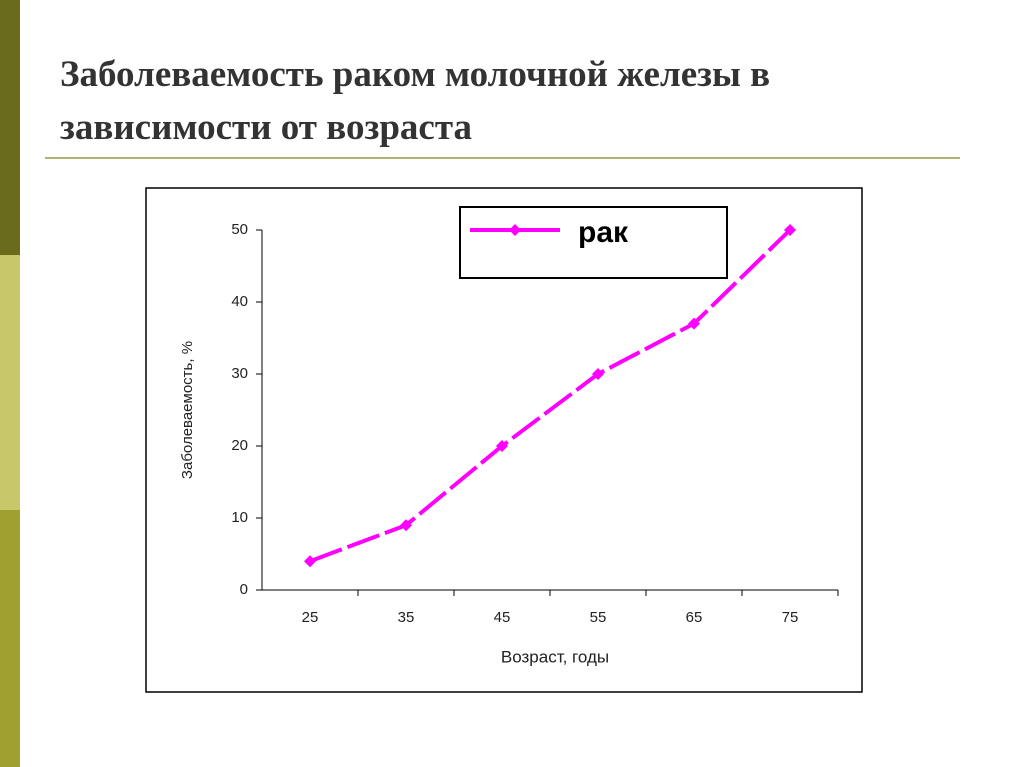 This screenshot has height=767, width=1024. What do you see at coordinates (239, 229) in the screenshot?
I see `y-tick-label: 50` at bounding box center [239, 229].